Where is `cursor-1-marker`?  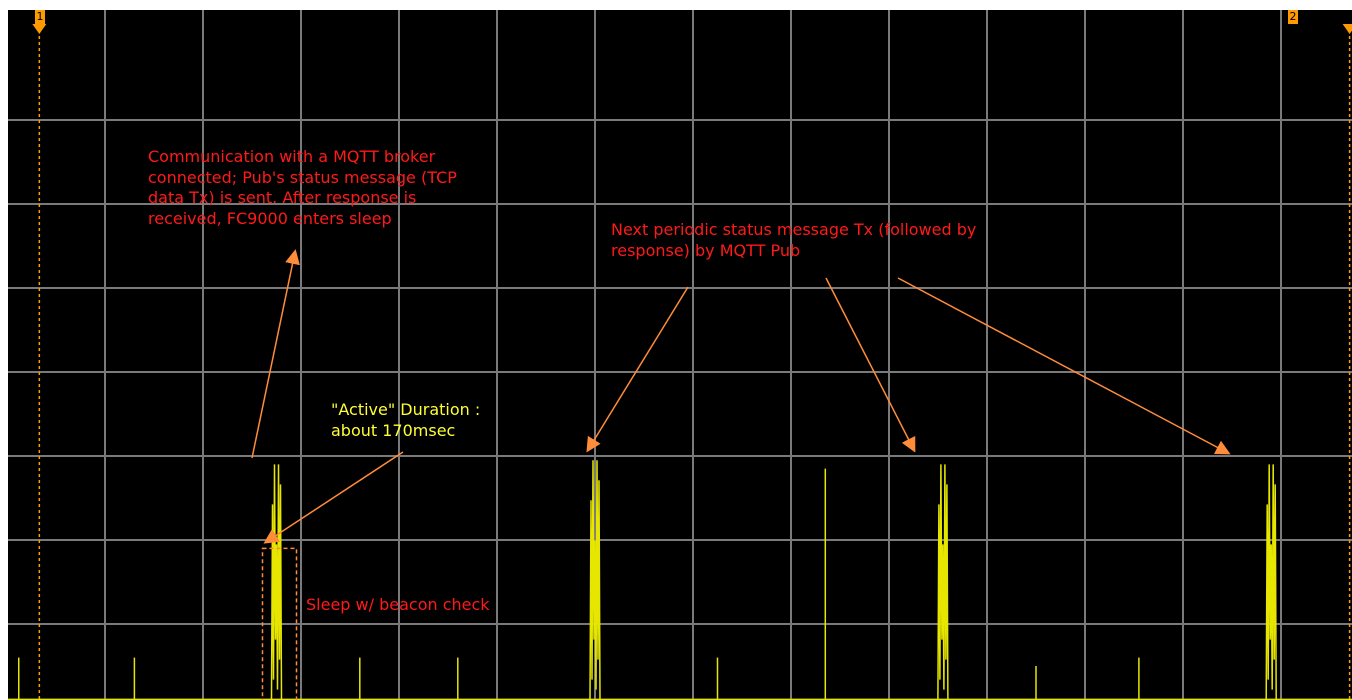
cursor-1-marker is located at coordinates (39, 29).